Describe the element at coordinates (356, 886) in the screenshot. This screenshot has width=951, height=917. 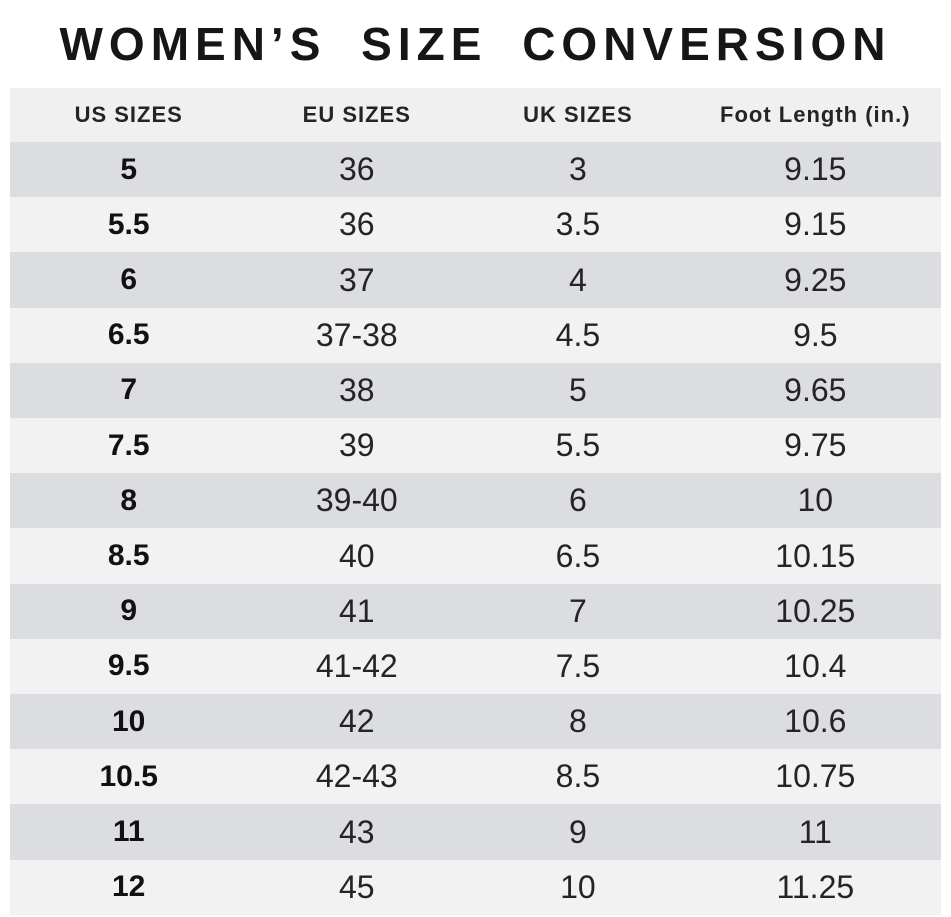
I see `cell-eu-size: 45` at that location.